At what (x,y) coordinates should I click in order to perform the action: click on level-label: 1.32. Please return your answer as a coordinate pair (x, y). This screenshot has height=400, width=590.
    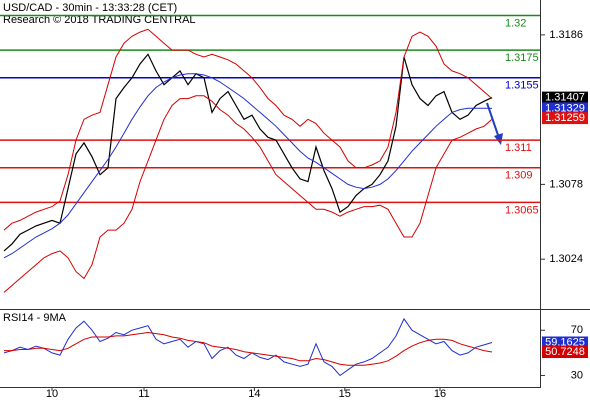
    Looking at the image, I should click on (515, 23).